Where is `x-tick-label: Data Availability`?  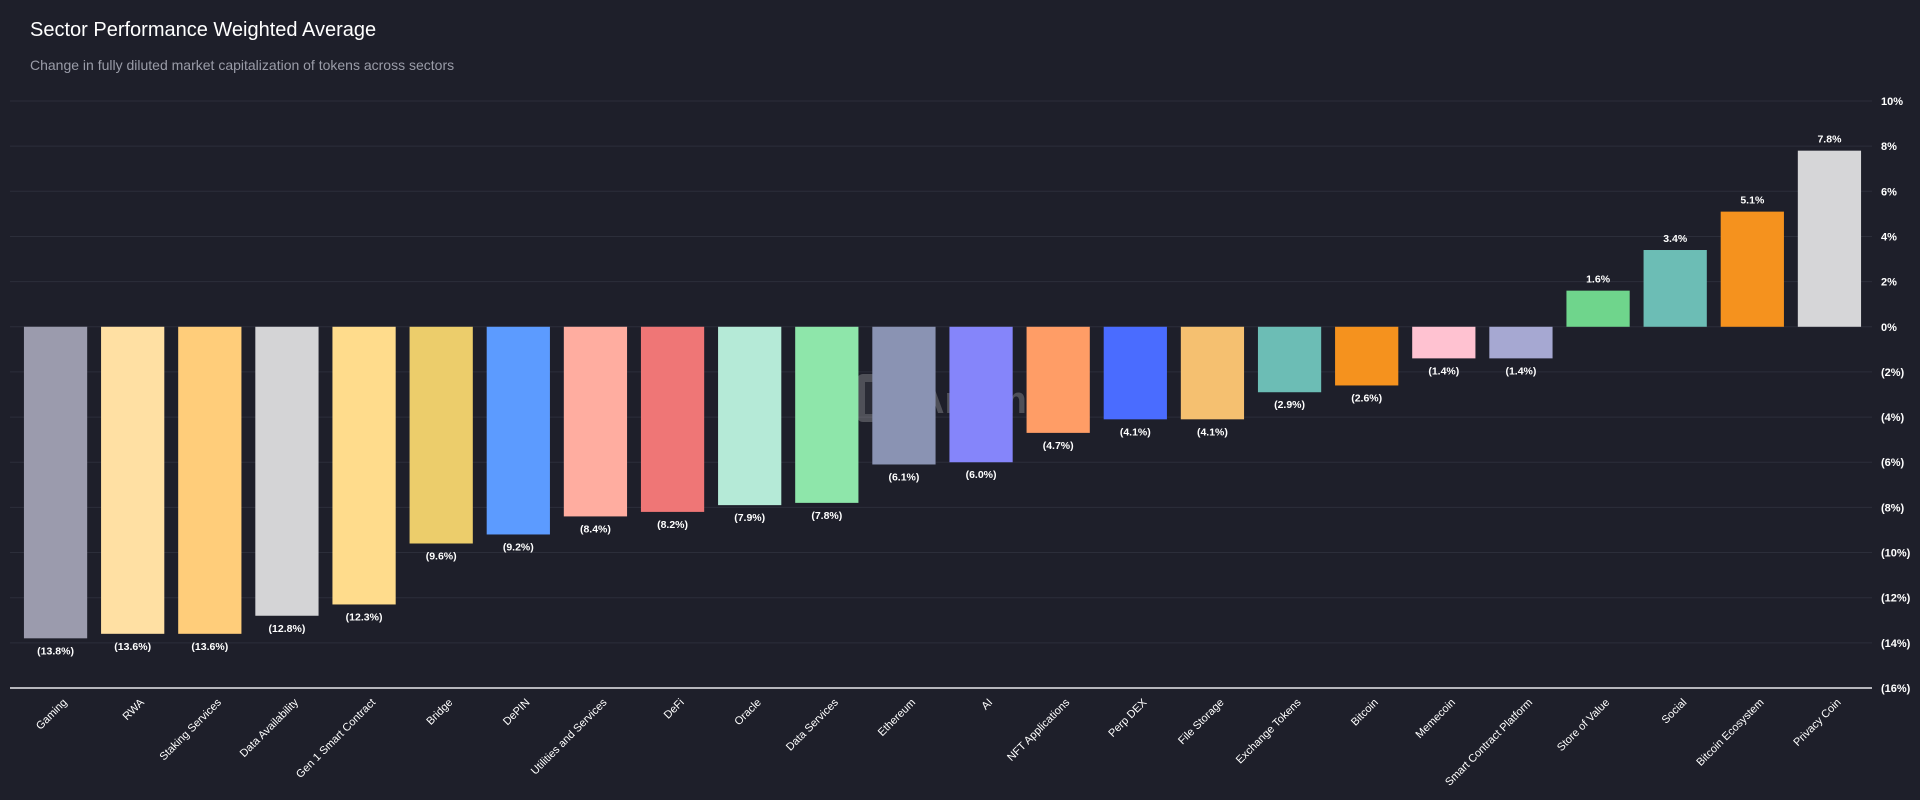 x-tick-label: Data Availability is located at coordinates (270, 728).